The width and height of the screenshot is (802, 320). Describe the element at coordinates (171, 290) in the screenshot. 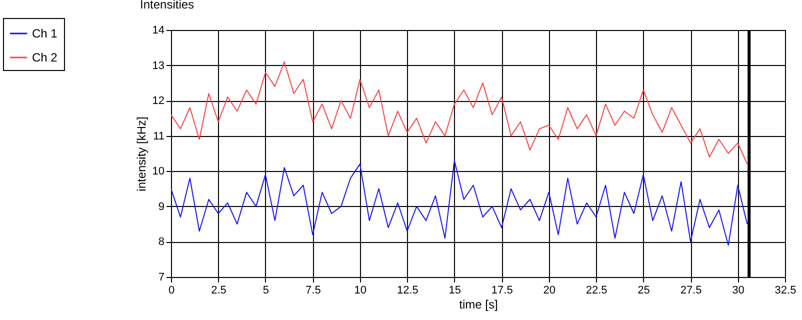

I see `x-tick-label: 0` at that location.